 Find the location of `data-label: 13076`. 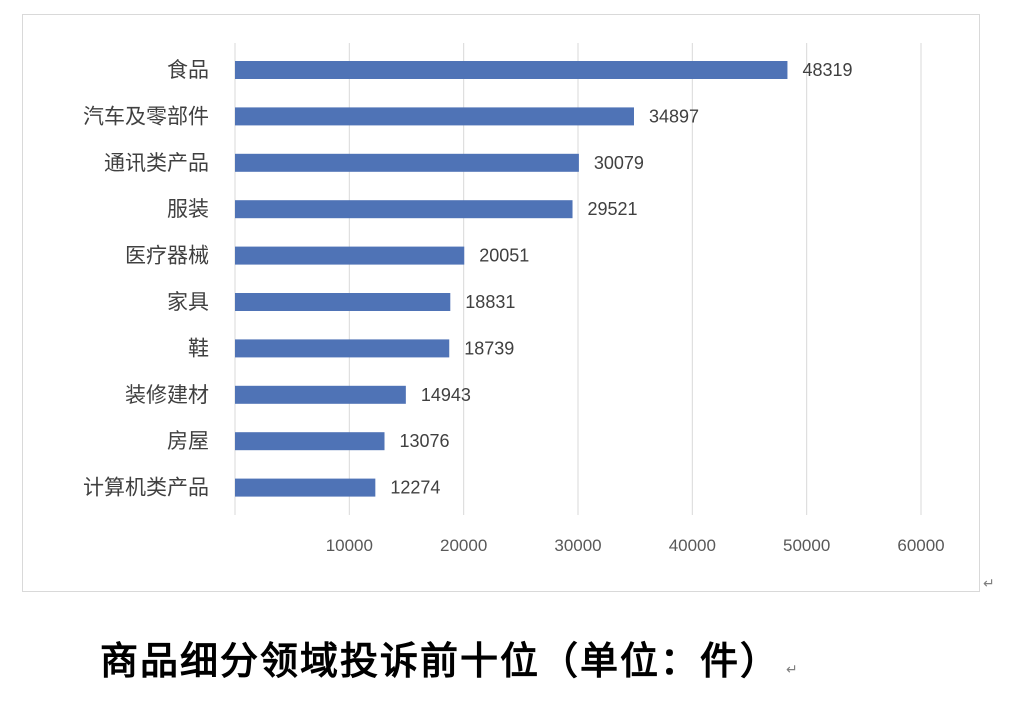

data-label: 13076 is located at coordinates (425, 441).